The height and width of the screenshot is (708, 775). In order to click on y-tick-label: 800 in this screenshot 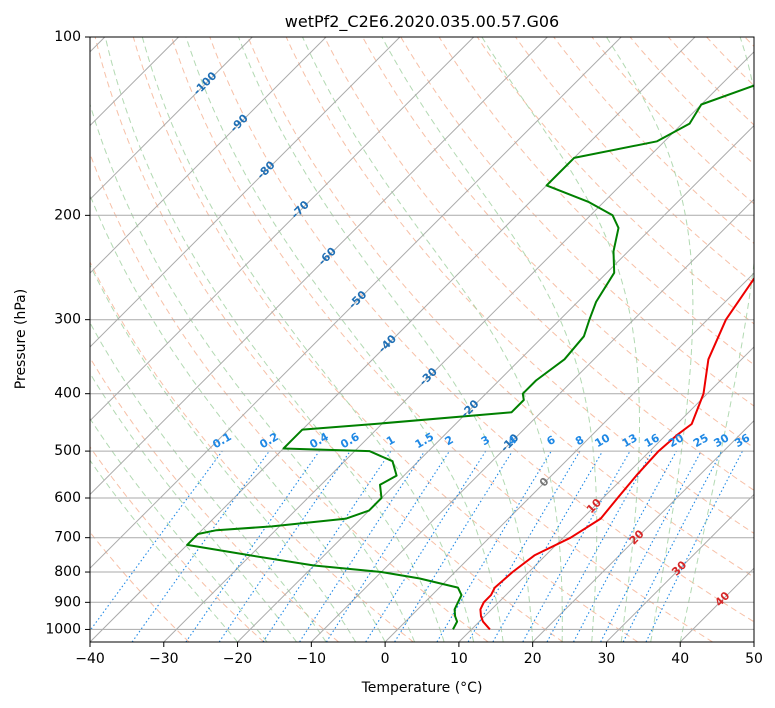, I will do `click(67, 572)`.